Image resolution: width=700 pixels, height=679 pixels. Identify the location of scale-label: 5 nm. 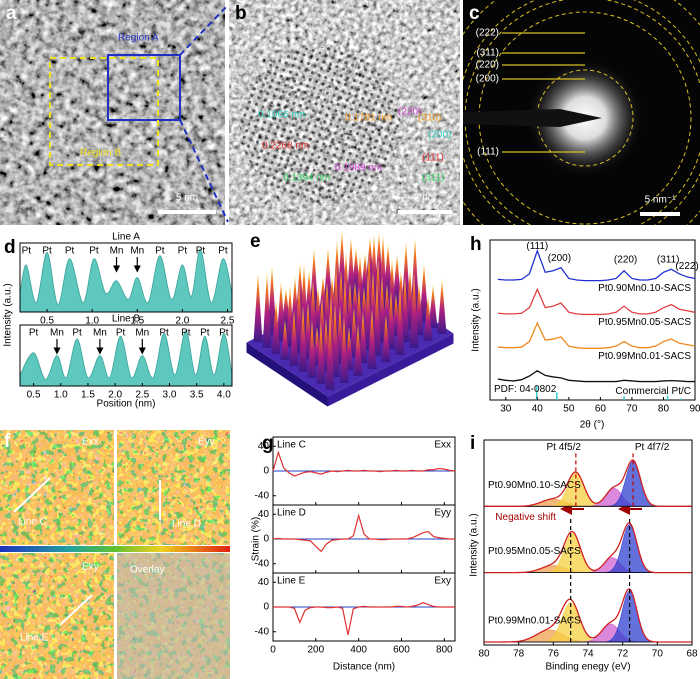
(187, 198).